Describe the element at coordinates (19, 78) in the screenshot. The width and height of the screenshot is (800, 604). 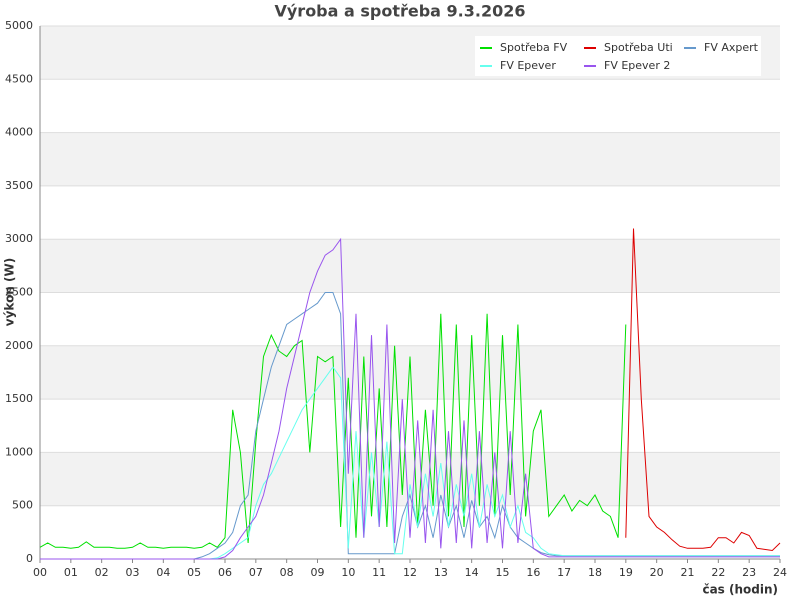
I see `y-tick-label: 4500` at that location.